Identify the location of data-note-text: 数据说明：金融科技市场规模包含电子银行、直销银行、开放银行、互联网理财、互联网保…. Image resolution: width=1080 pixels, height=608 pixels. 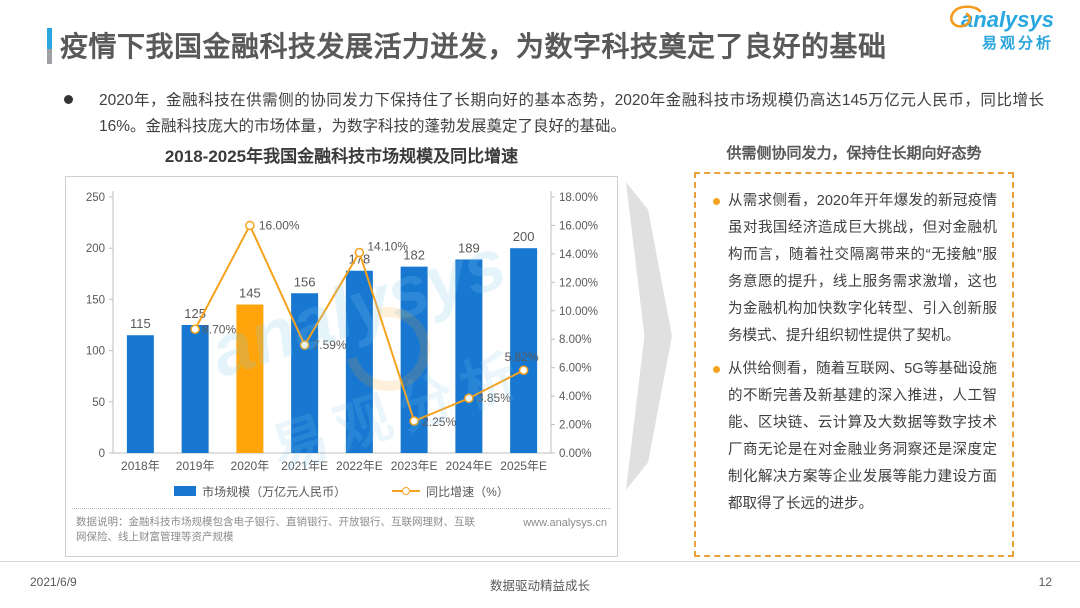
(275, 529).